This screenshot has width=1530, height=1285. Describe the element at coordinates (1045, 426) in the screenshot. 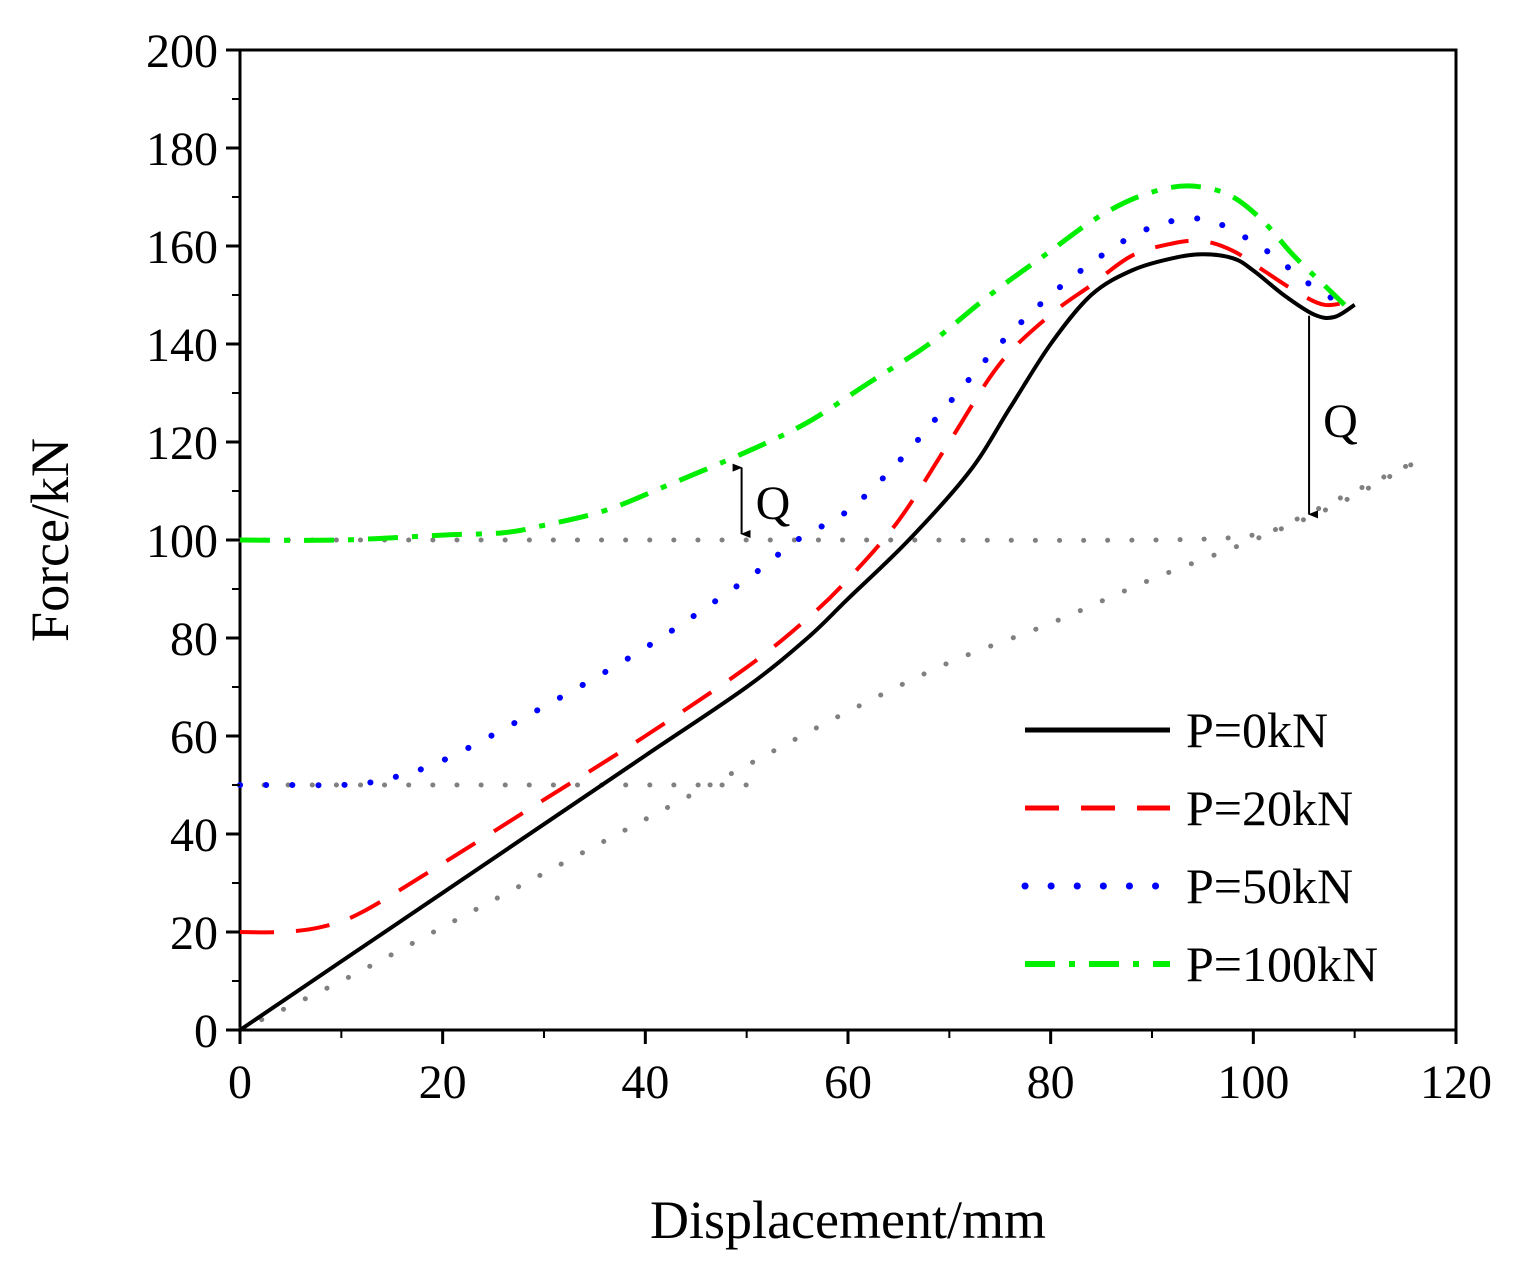

I see `annotations: QQ` at that location.